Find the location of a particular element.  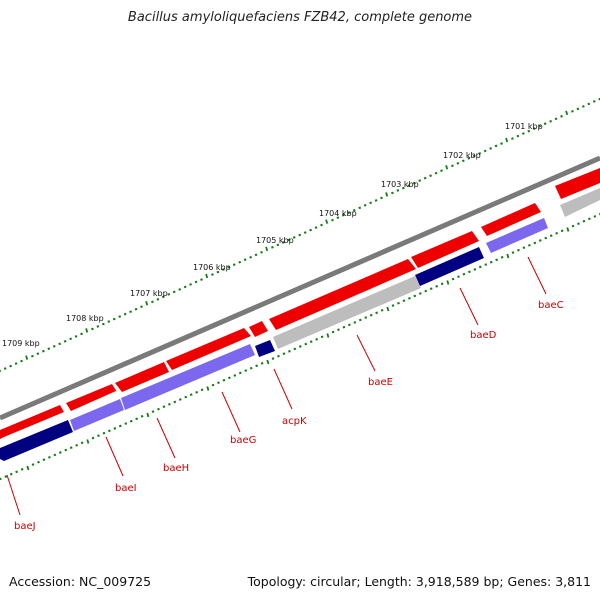

accession-label: Accession: NC_009725 is located at coordinates (80, 581).